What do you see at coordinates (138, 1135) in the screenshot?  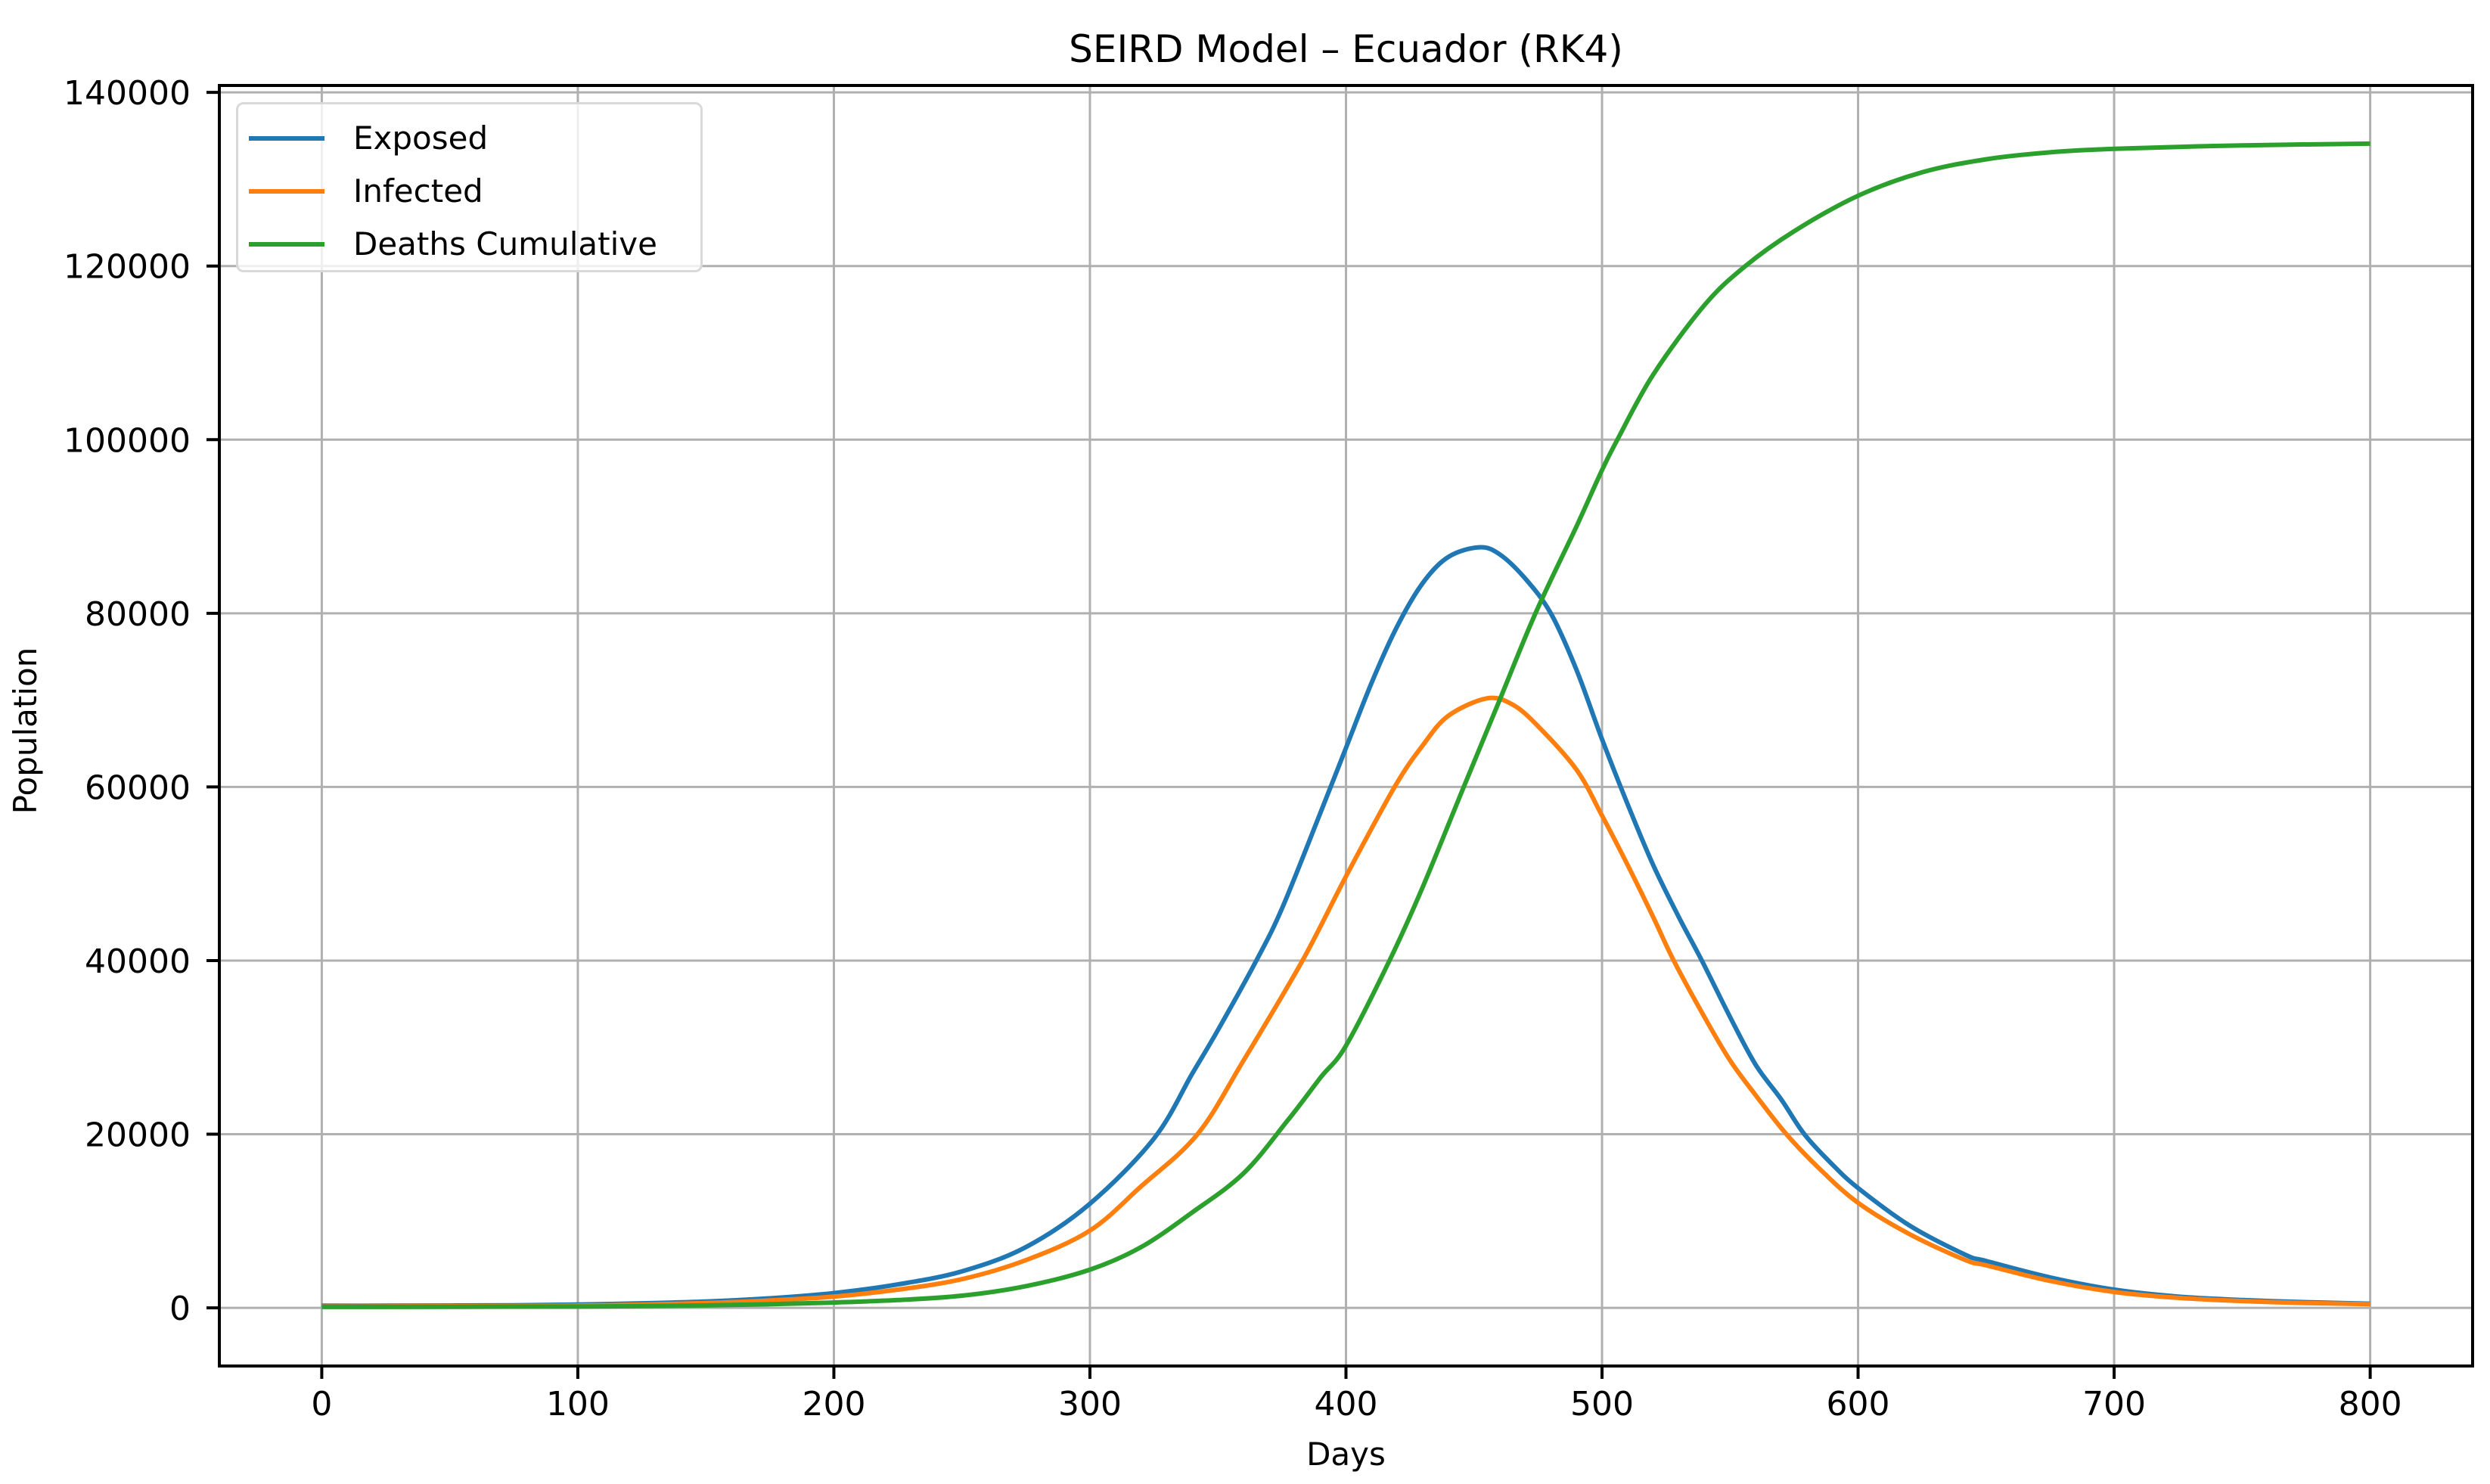 I see `y-tick-label: 20000` at bounding box center [138, 1135].